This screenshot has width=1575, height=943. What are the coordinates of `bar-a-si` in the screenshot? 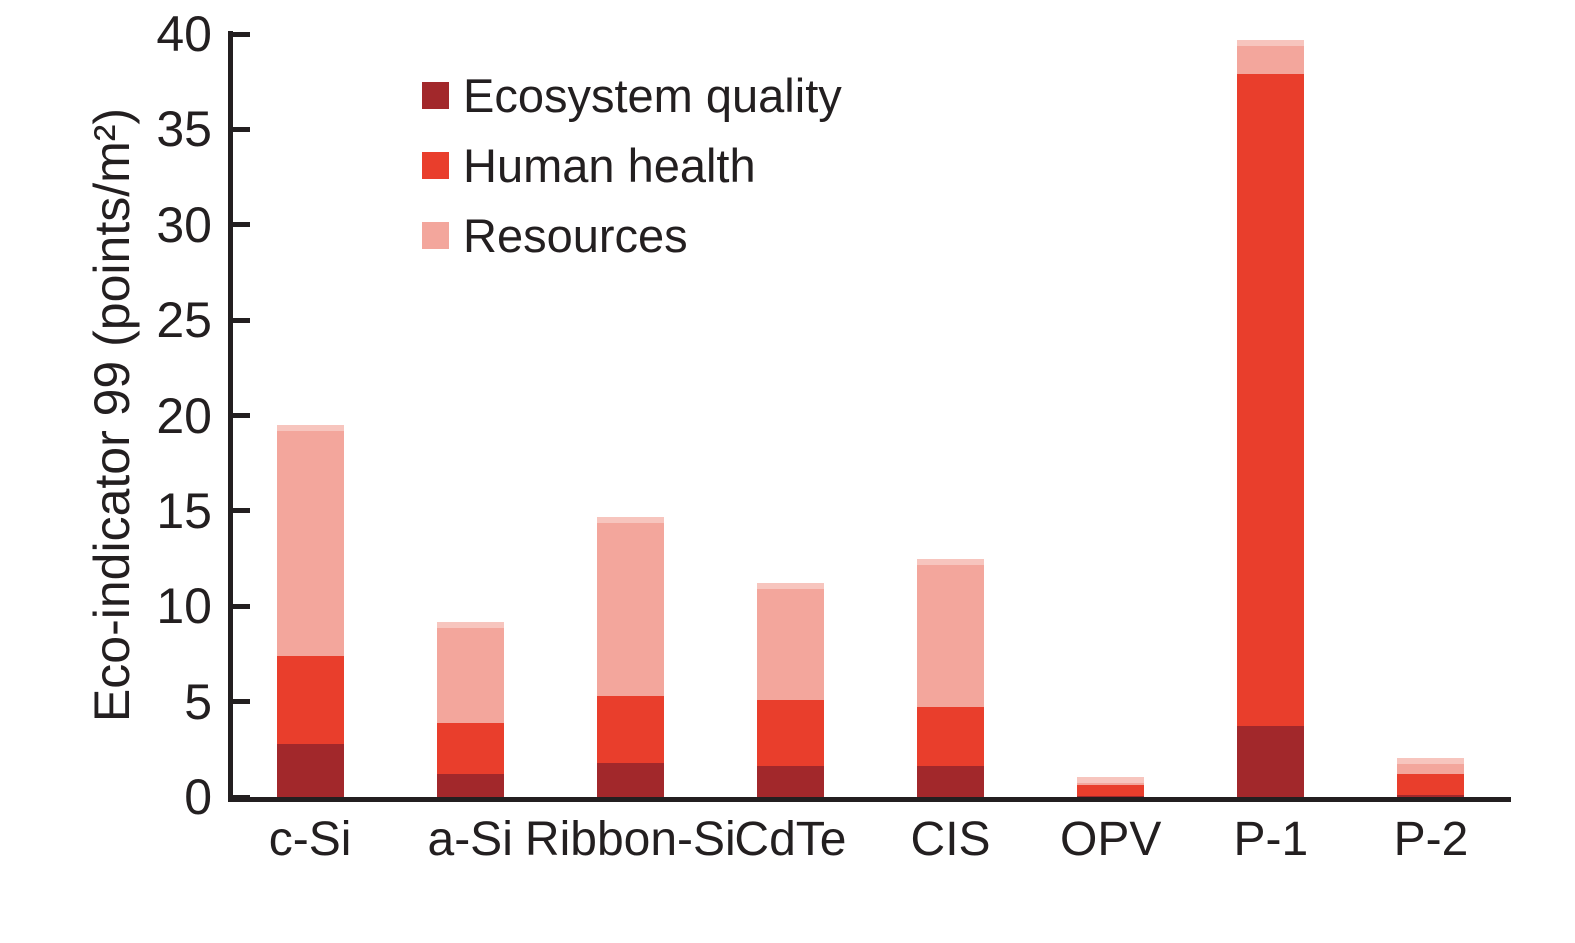 It's located at (470, 709).